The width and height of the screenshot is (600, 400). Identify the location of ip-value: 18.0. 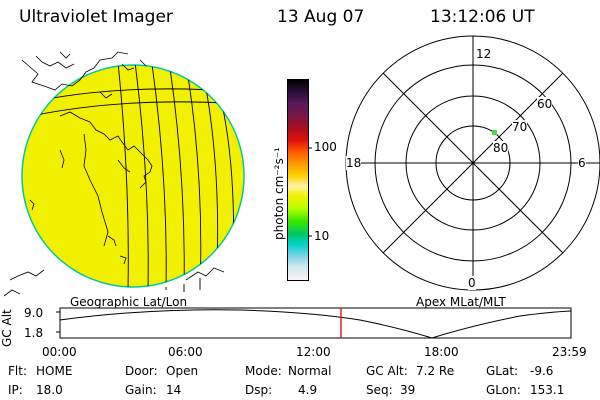
(49, 390).